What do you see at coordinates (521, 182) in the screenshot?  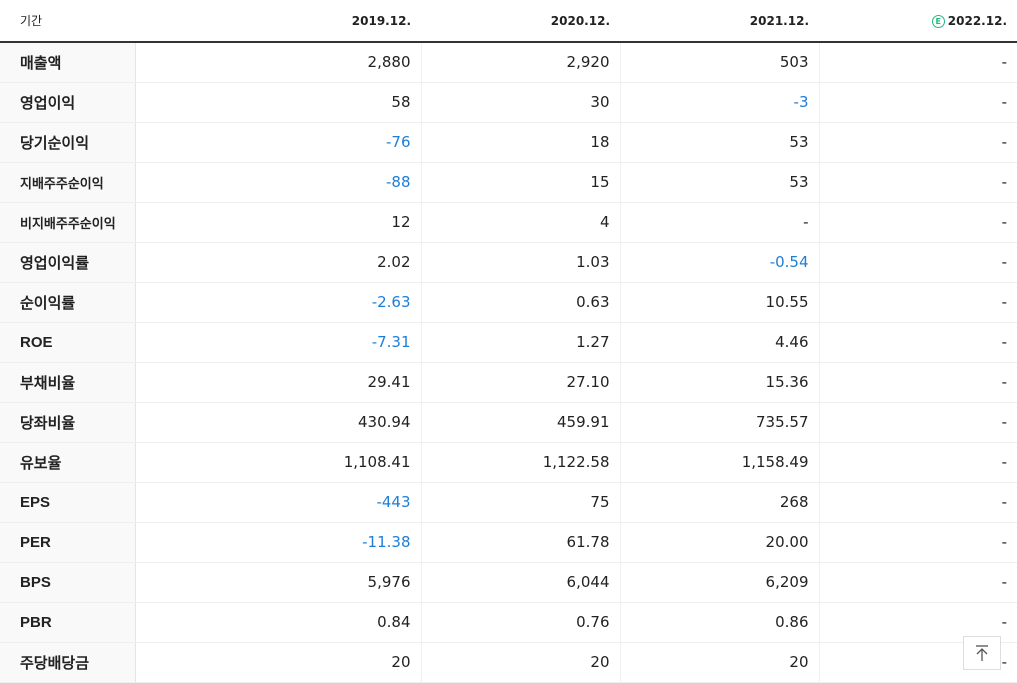 I see `value-cell: 15` at bounding box center [521, 182].